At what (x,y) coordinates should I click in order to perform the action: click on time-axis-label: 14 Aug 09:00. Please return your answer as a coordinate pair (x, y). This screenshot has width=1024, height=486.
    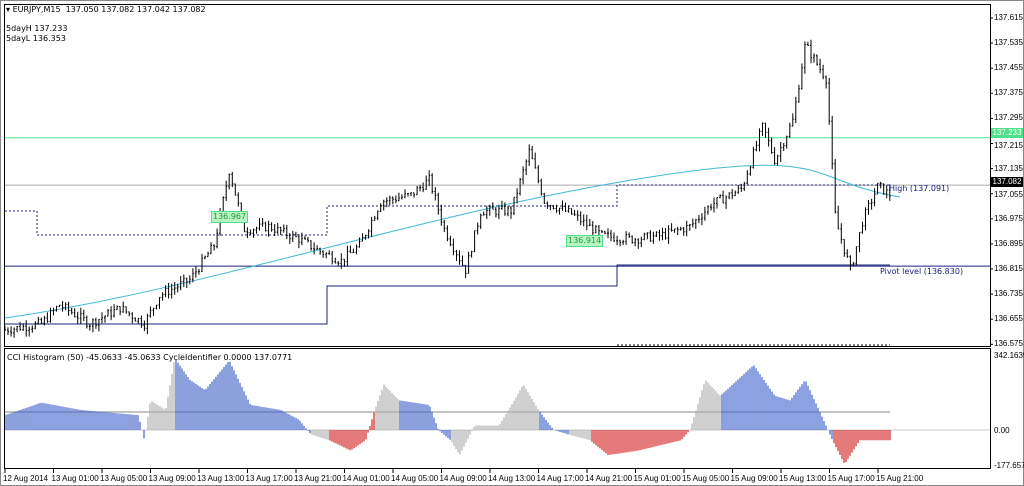
    Looking at the image, I should click on (463, 478).